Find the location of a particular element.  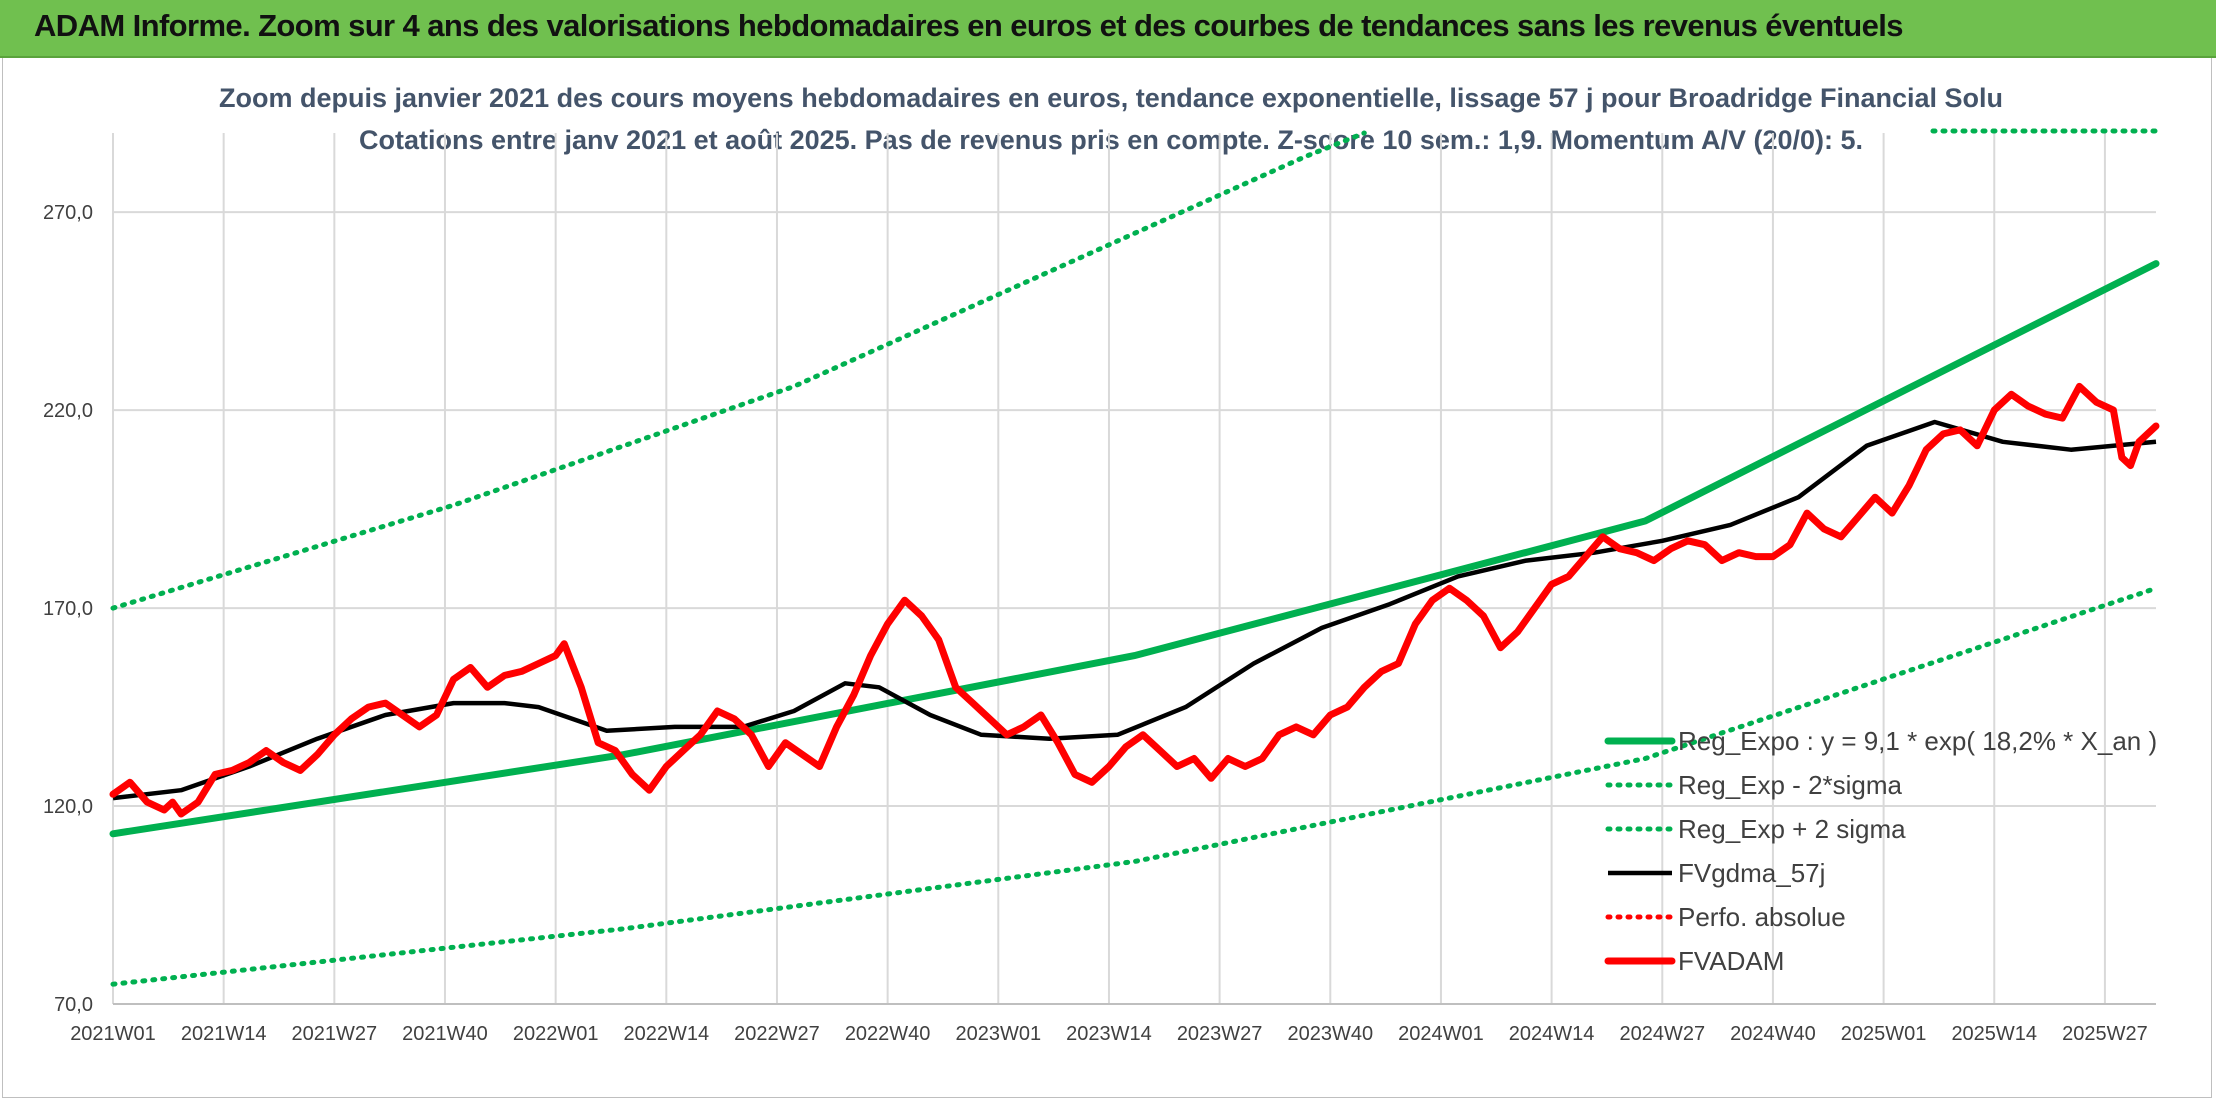

legend-label: FVgdma_57j is located at coordinates (1751, 873).